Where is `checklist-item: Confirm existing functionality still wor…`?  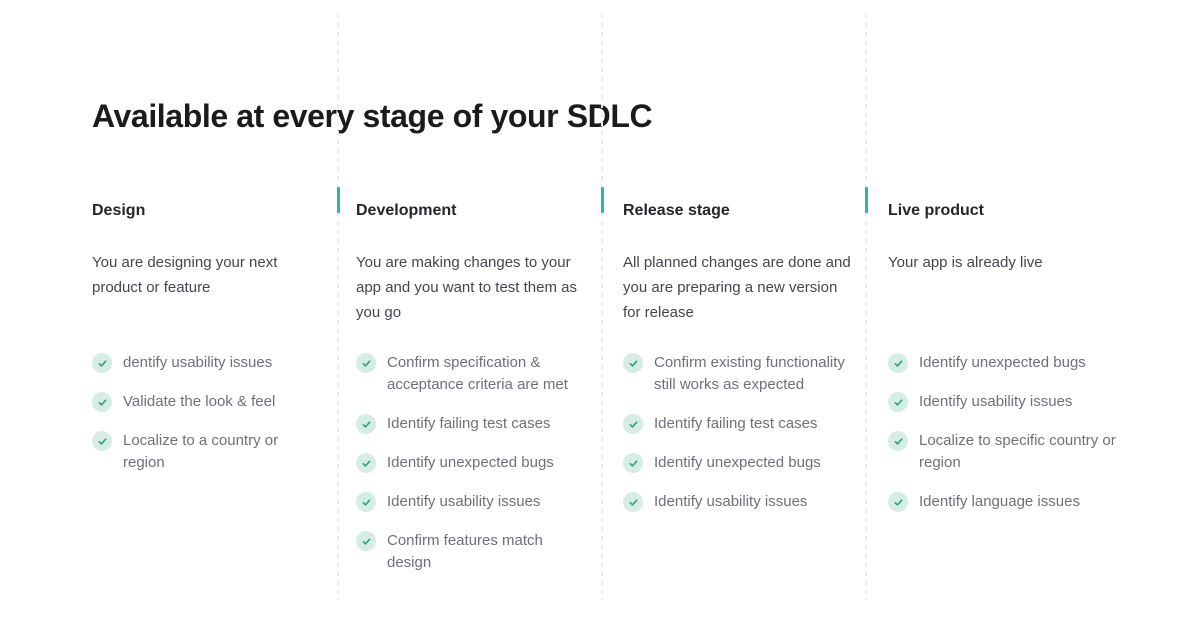 checklist-item: Confirm existing functionality still wor… is located at coordinates (737, 374).